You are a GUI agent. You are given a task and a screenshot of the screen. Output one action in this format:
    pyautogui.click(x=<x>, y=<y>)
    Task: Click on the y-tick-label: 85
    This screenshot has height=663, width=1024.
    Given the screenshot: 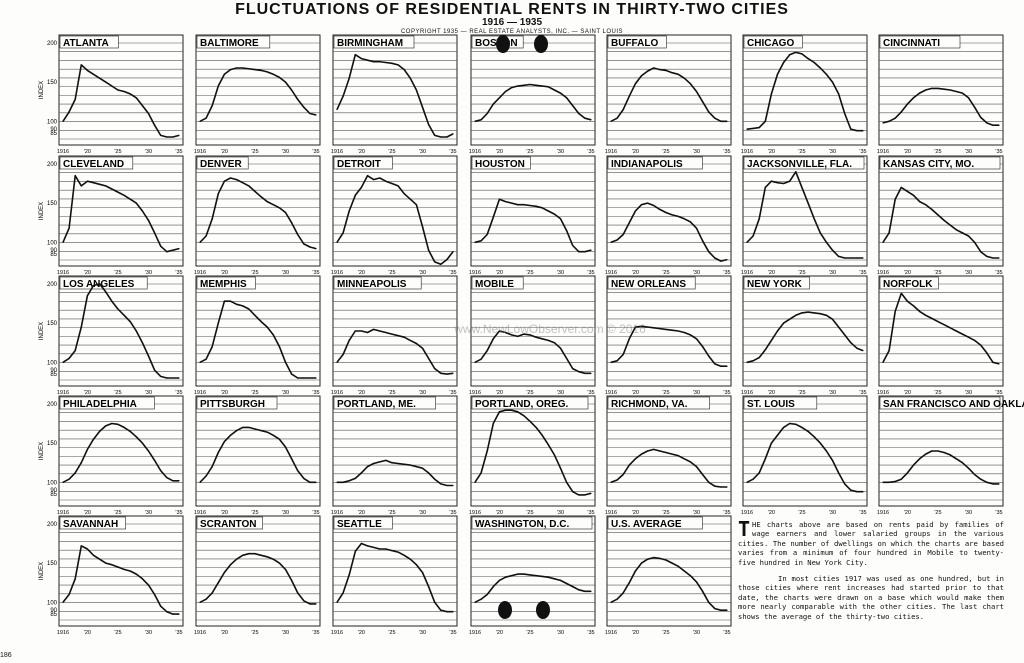 What is the action you would take?
    pyautogui.click(x=53, y=375)
    